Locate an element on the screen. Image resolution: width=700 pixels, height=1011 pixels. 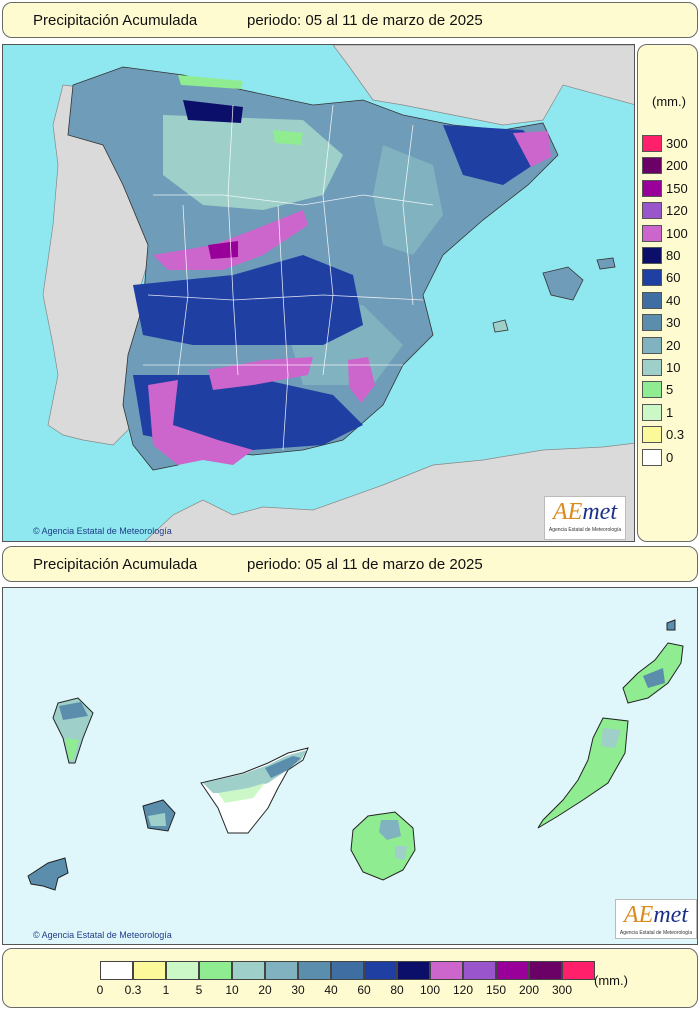
side-legend: (mm.) 300 200 150 120 100 80 60 40 30 20 10 5 1 0.3 0 is located at coordinates (667, 293).